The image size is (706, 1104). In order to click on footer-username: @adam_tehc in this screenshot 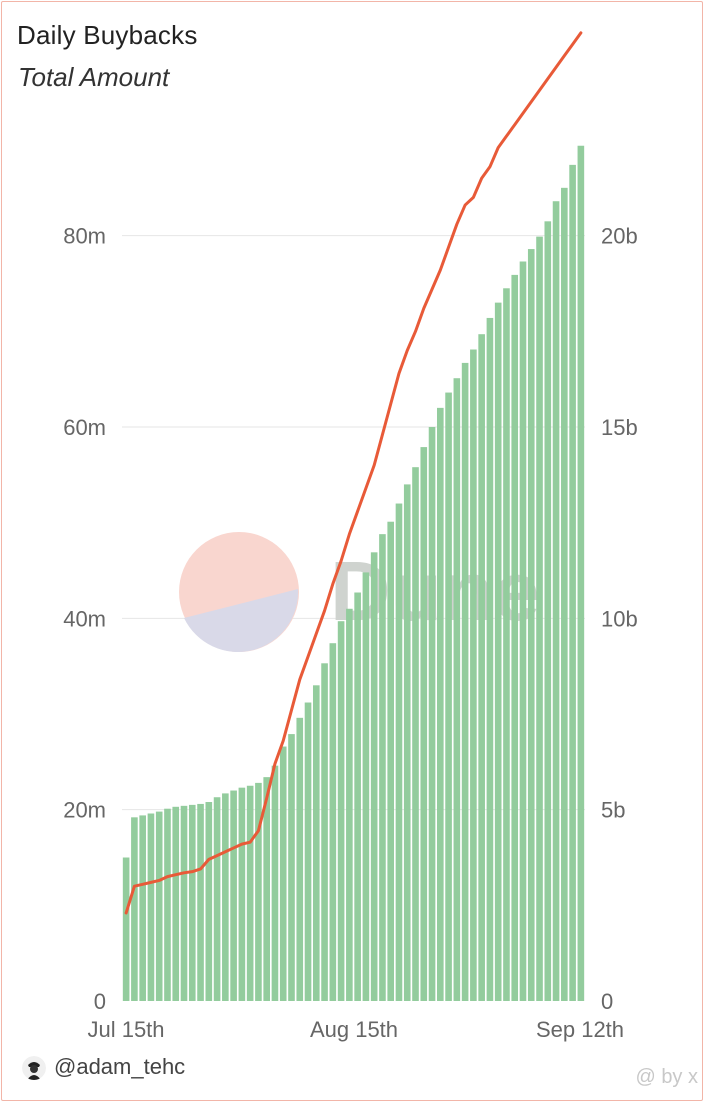, I will do `click(120, 1066)`.